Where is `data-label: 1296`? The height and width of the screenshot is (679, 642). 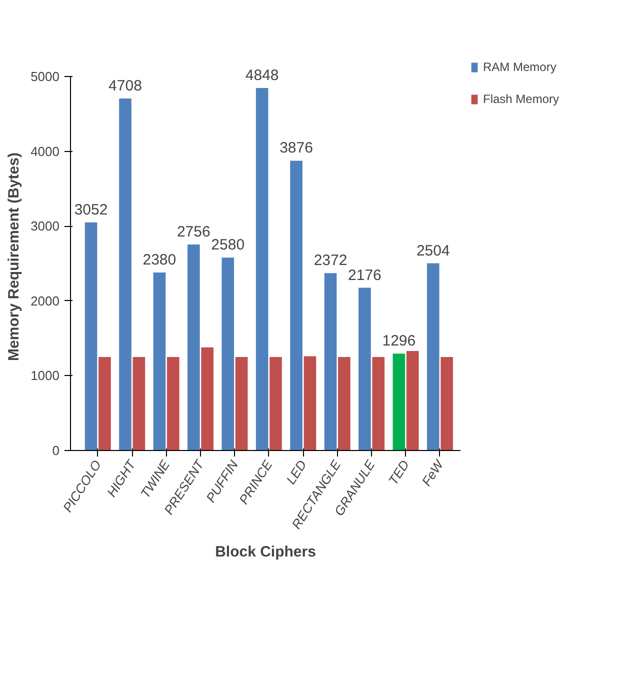
data-label: 1296 is located at coordinates (399, 341).